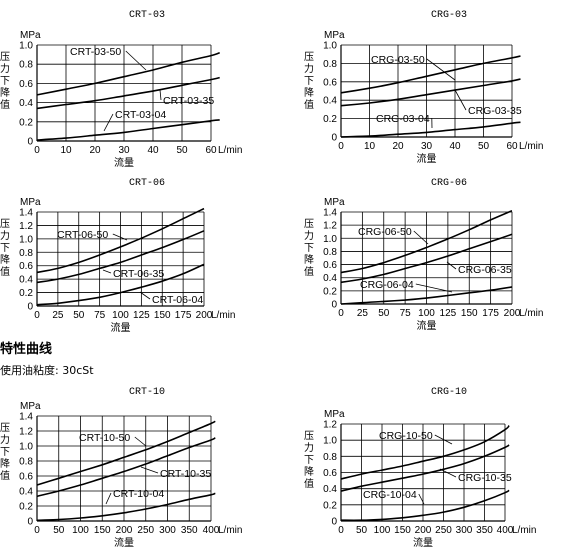 The width and height of the screenshot is (585, 549). I want to click on x-tick-label: 60, so click(512, 146).